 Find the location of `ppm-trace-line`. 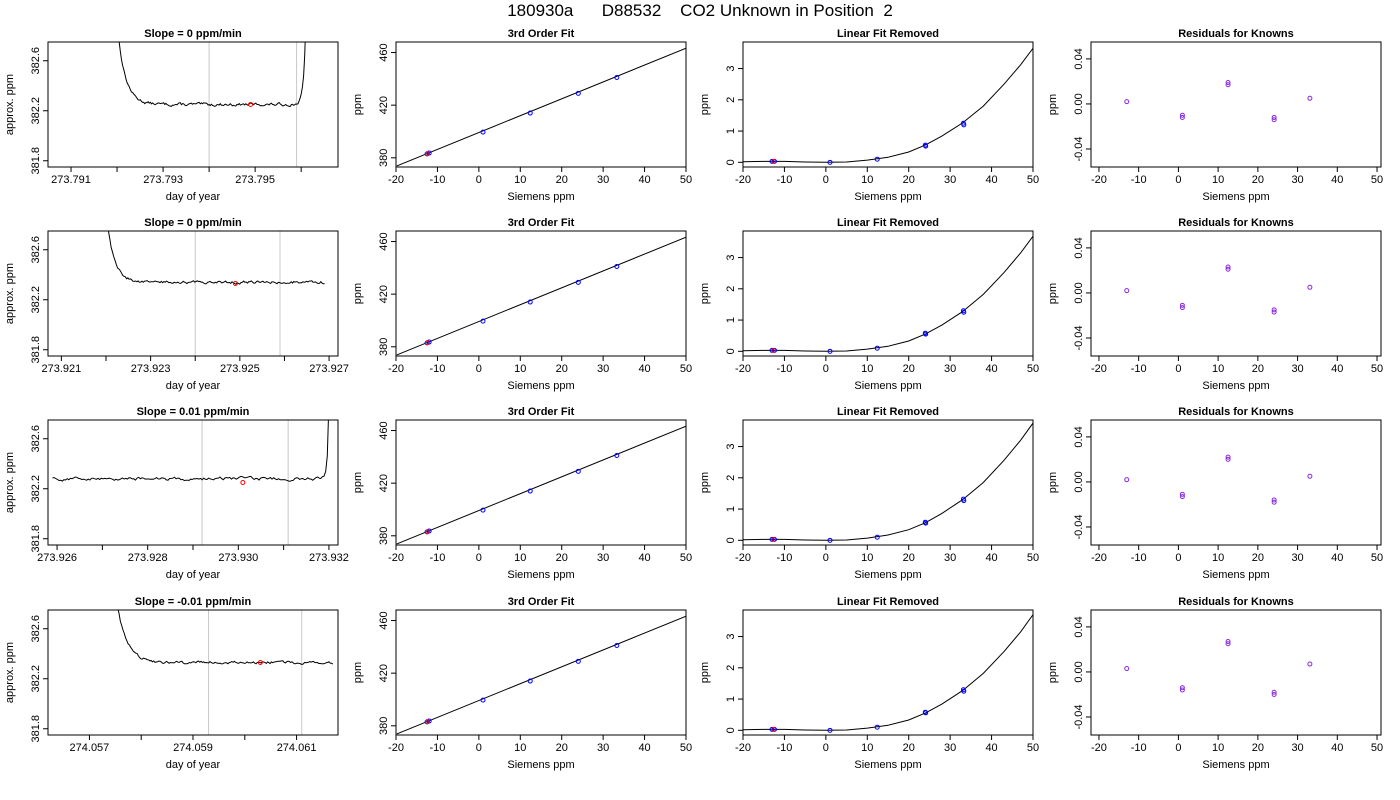

ppm-trace-line is located at coordinates (216, 258).